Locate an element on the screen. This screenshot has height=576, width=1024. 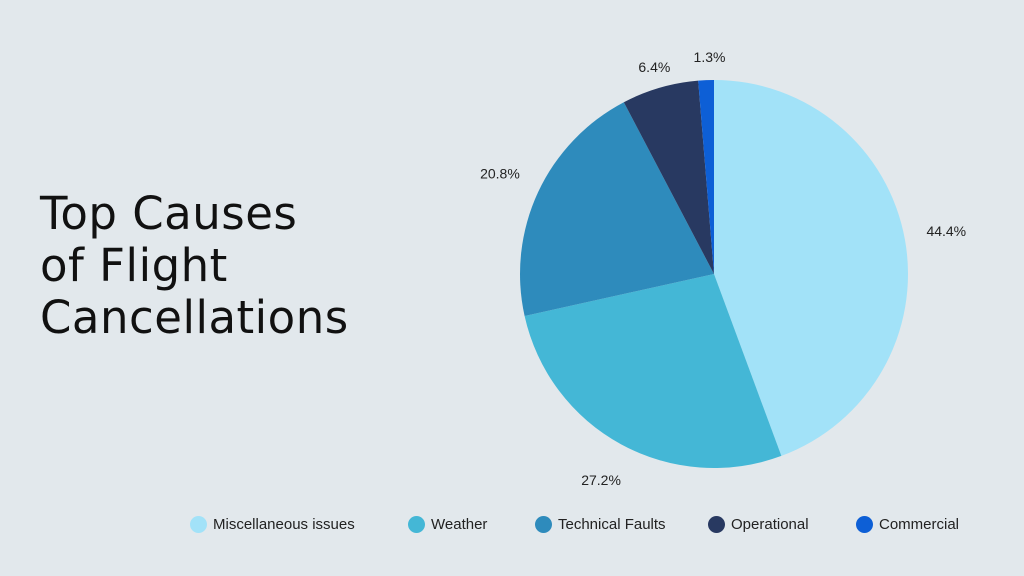
legend-item-miscellaneous-issues: Miscellaneous issues is located at coordinates (272, 524).